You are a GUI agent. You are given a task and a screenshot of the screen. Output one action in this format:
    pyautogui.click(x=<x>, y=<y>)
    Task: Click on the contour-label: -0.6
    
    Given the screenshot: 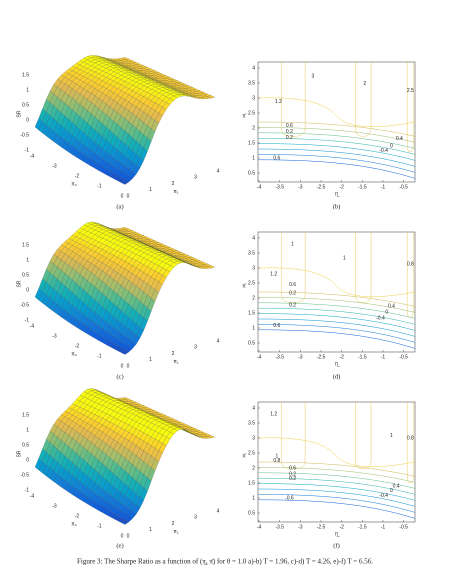 What is the action you would take?
    pyautogui.click(x=289, y=498)
    